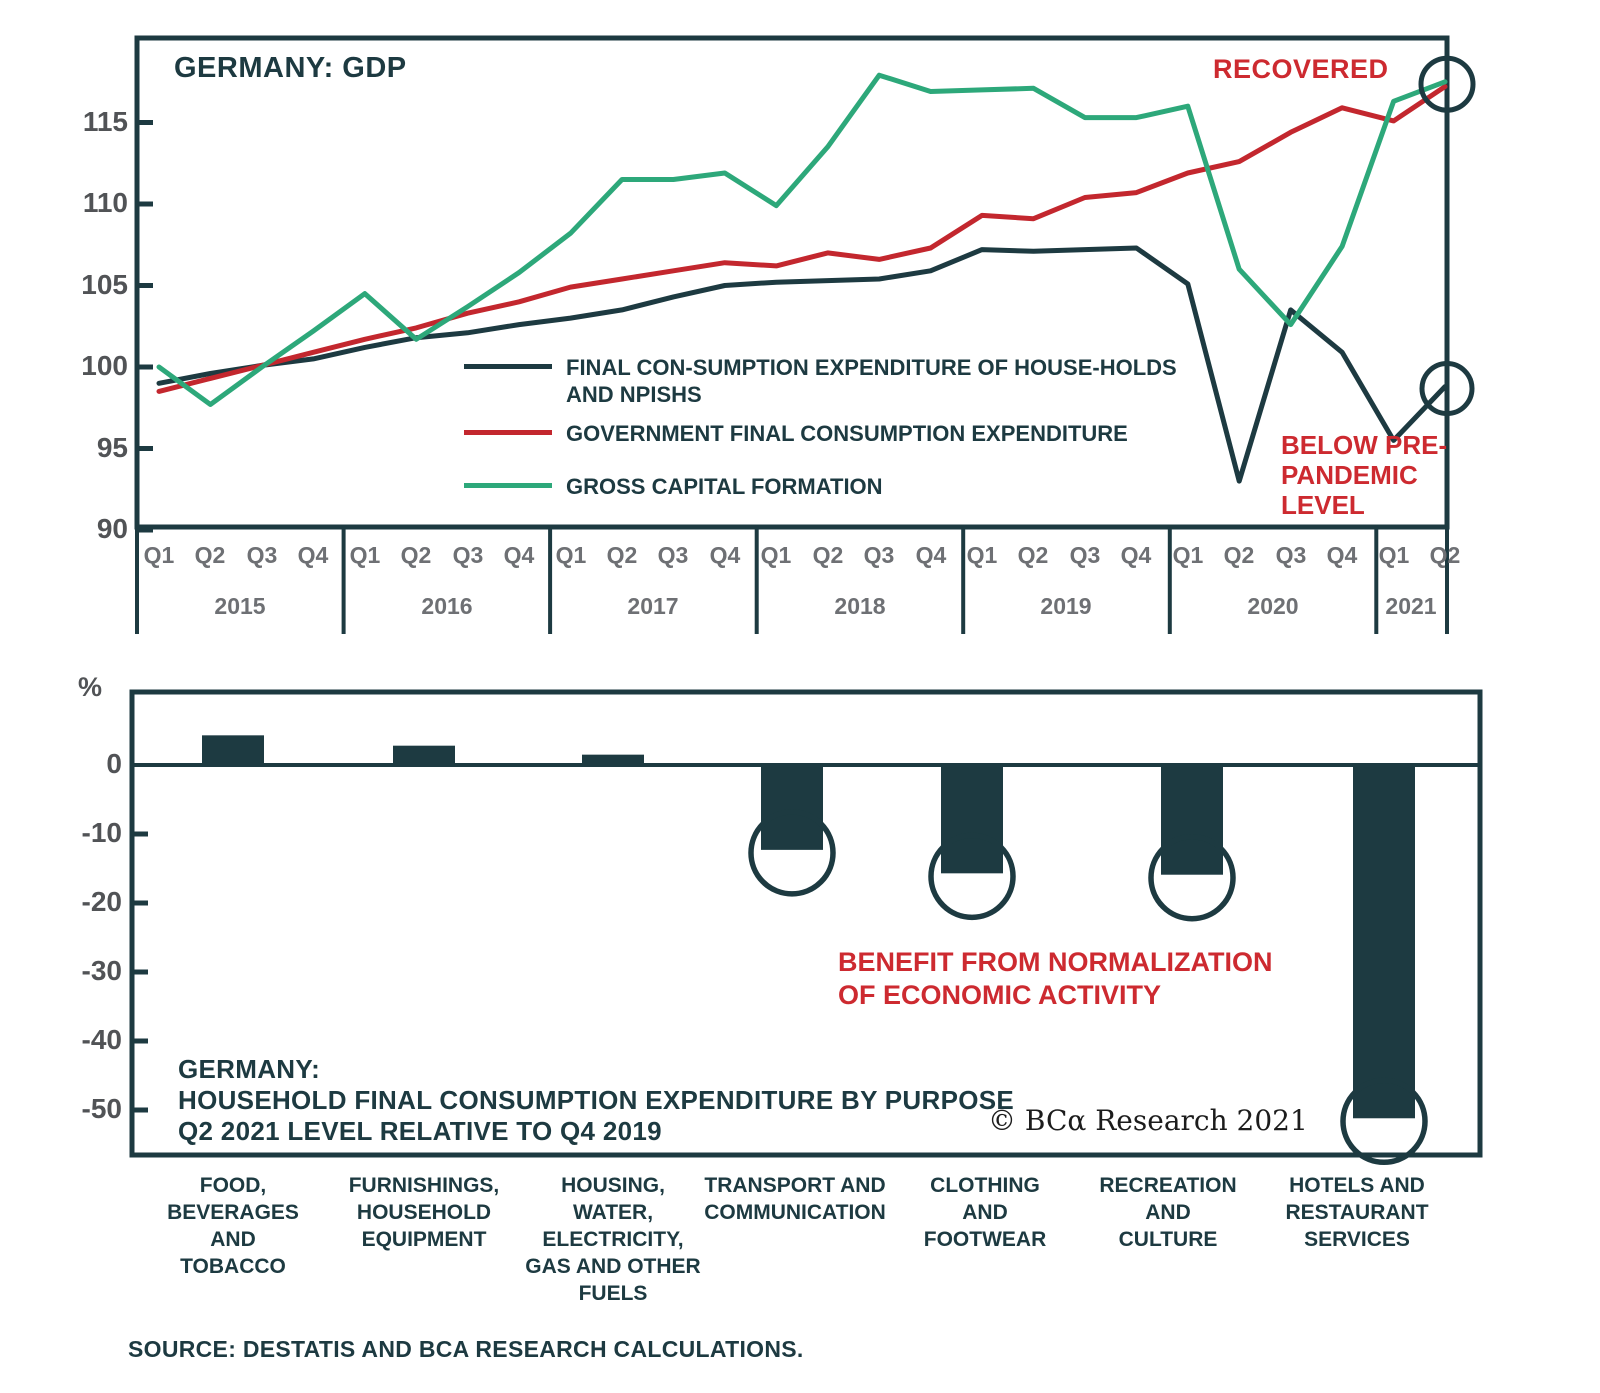 The width and height of the screenshot is (1600, 1393). Describe the element at coordinates (985, 1239) in the screenshot. I see `bar-category-label-line: FOOTWEAR` at that location.